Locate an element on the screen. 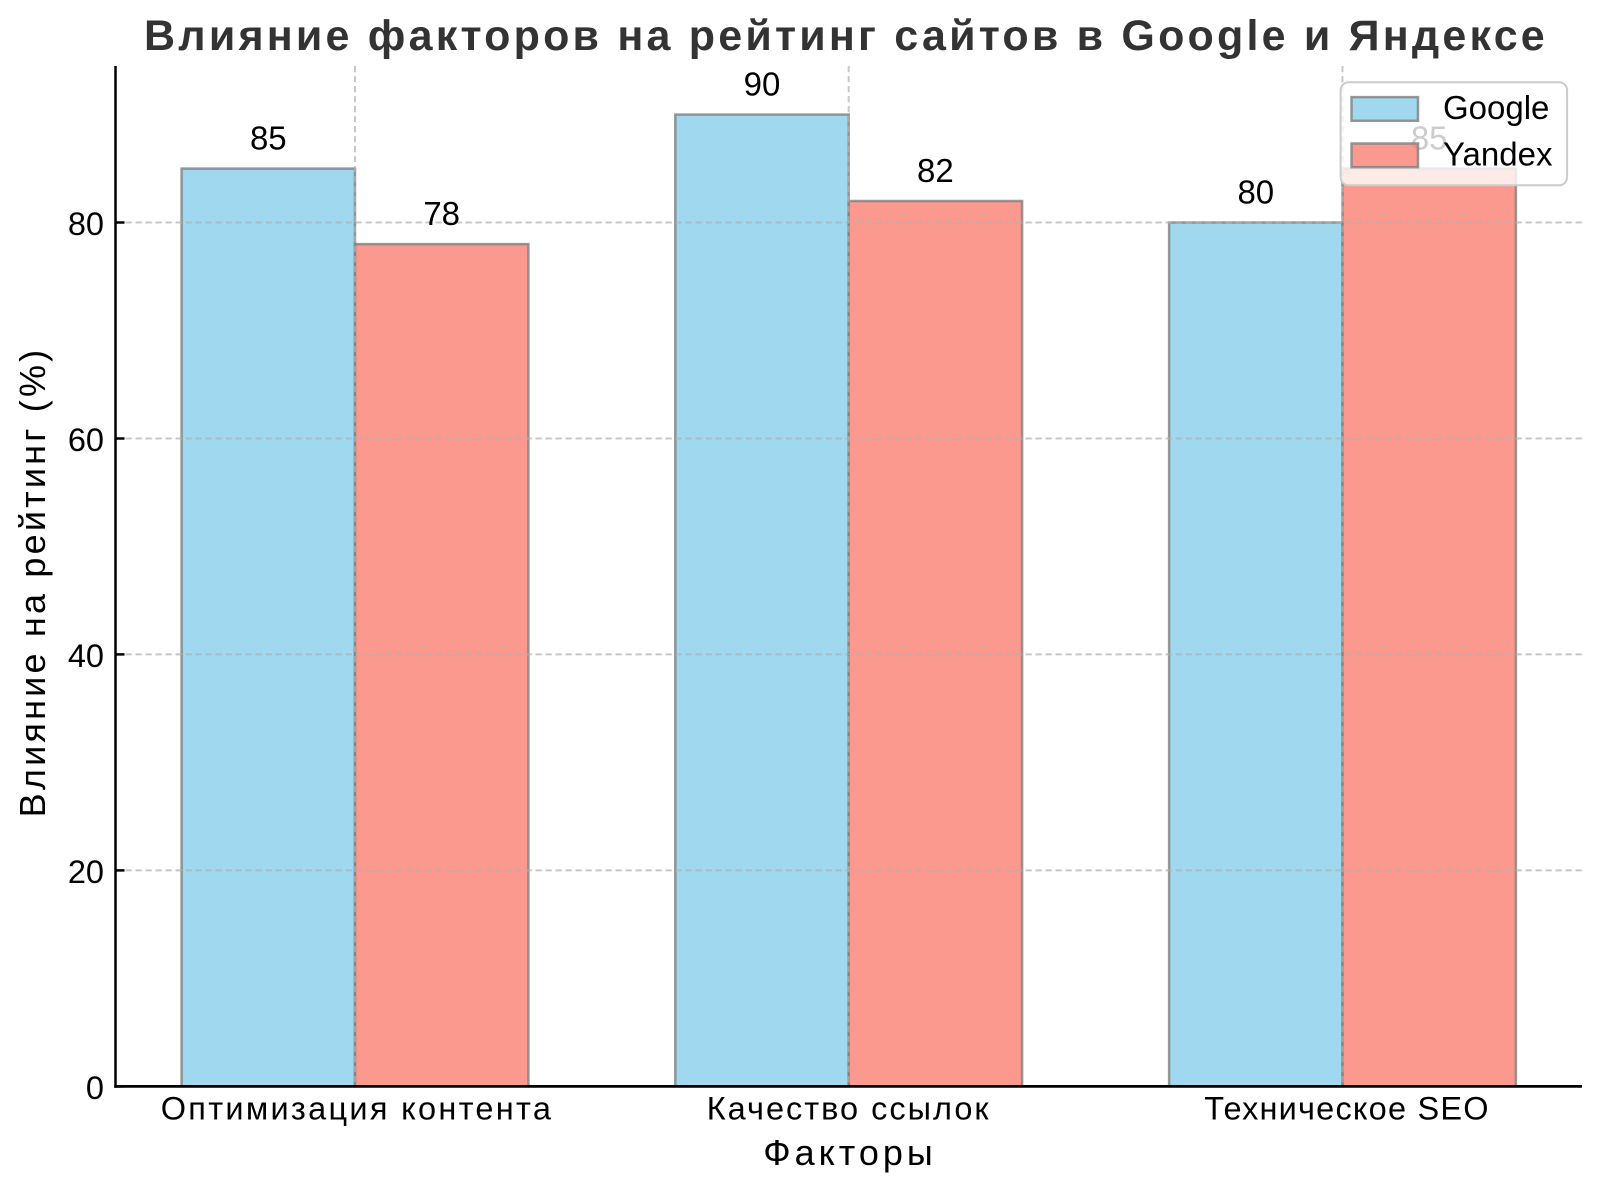 The height and width of the screenshot is (1197, 1600). svg-text: Yandex is located at coordinates (1498, 153).